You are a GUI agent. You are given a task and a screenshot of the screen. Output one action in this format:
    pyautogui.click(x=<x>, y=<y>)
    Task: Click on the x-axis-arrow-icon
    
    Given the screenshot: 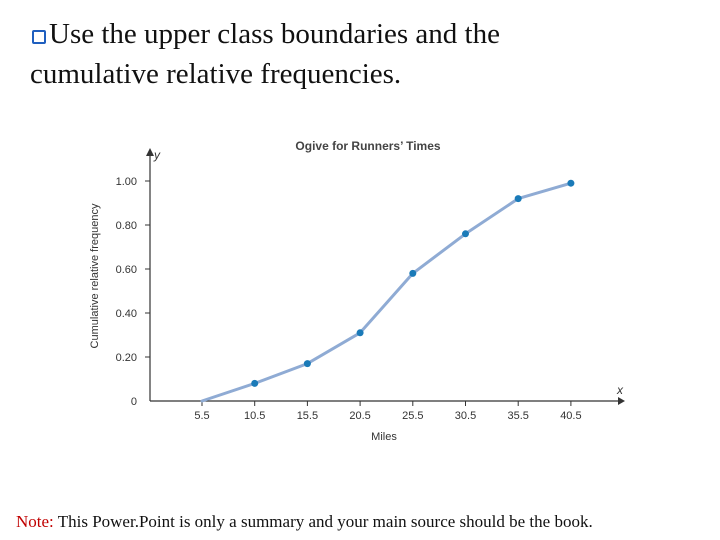 What is the action you would take?
    pyautogui.click(x=621, y=401)
    